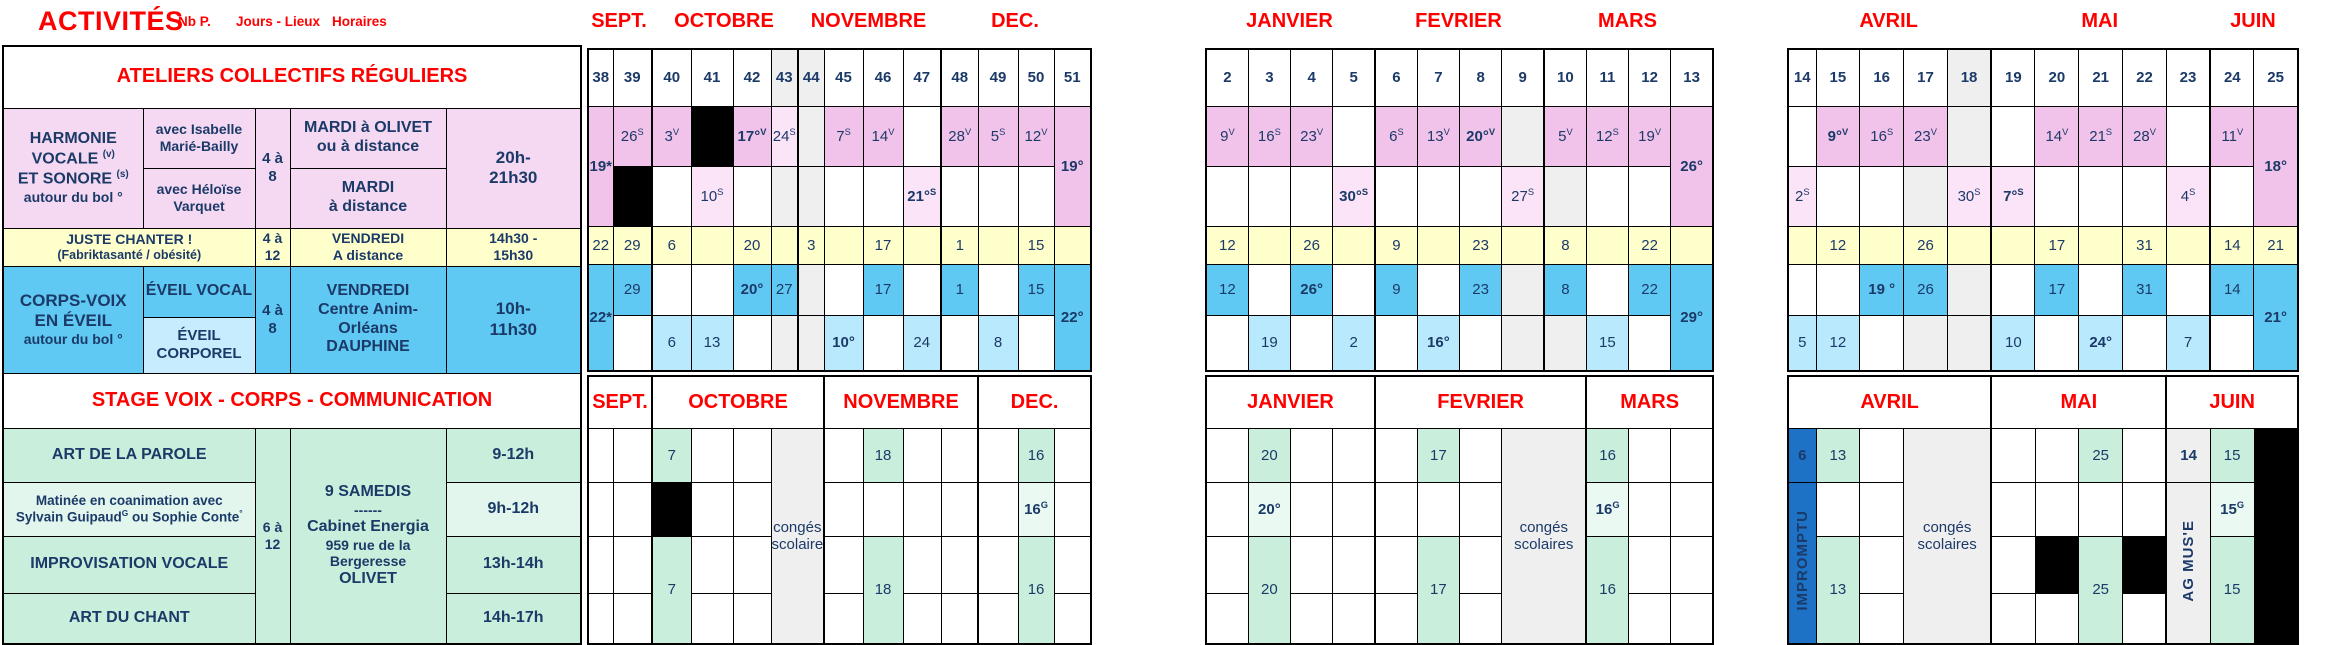  I want to click on date-cell: 21S, so click(2101, 136).